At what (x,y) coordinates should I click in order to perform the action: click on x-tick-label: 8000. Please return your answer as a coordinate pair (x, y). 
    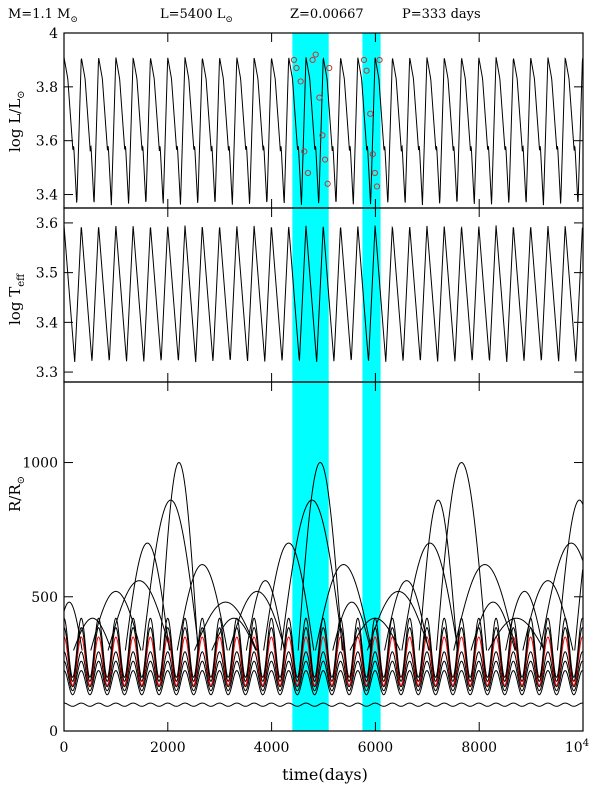
    Looking at the image, I should click on (479, 748).